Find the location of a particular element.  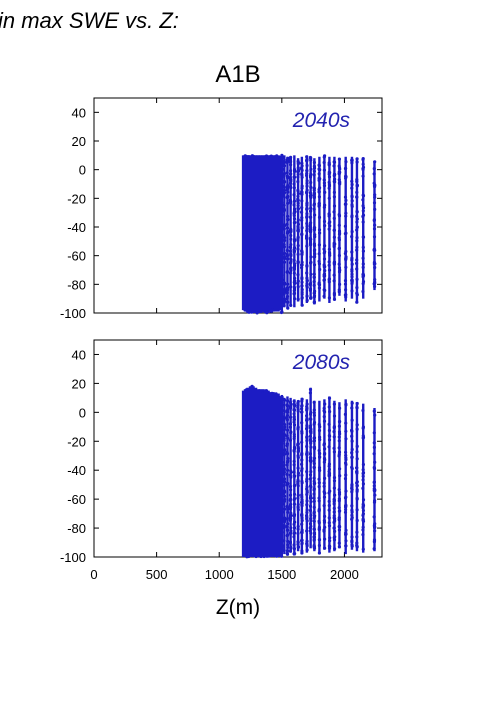

scenario-title: A1B is located at coordinates (237, 74).